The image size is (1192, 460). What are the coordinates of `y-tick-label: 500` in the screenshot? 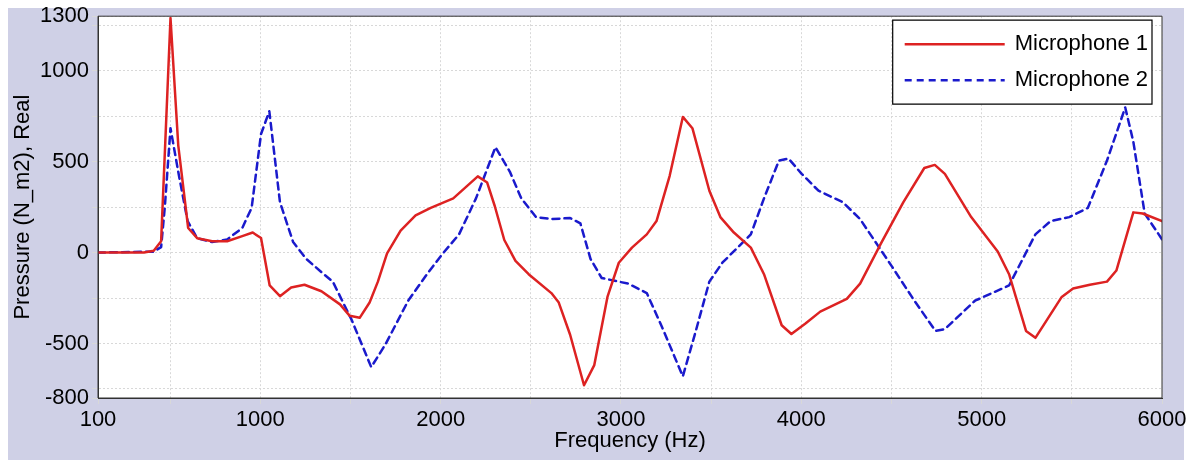 It's located at (70, 160).